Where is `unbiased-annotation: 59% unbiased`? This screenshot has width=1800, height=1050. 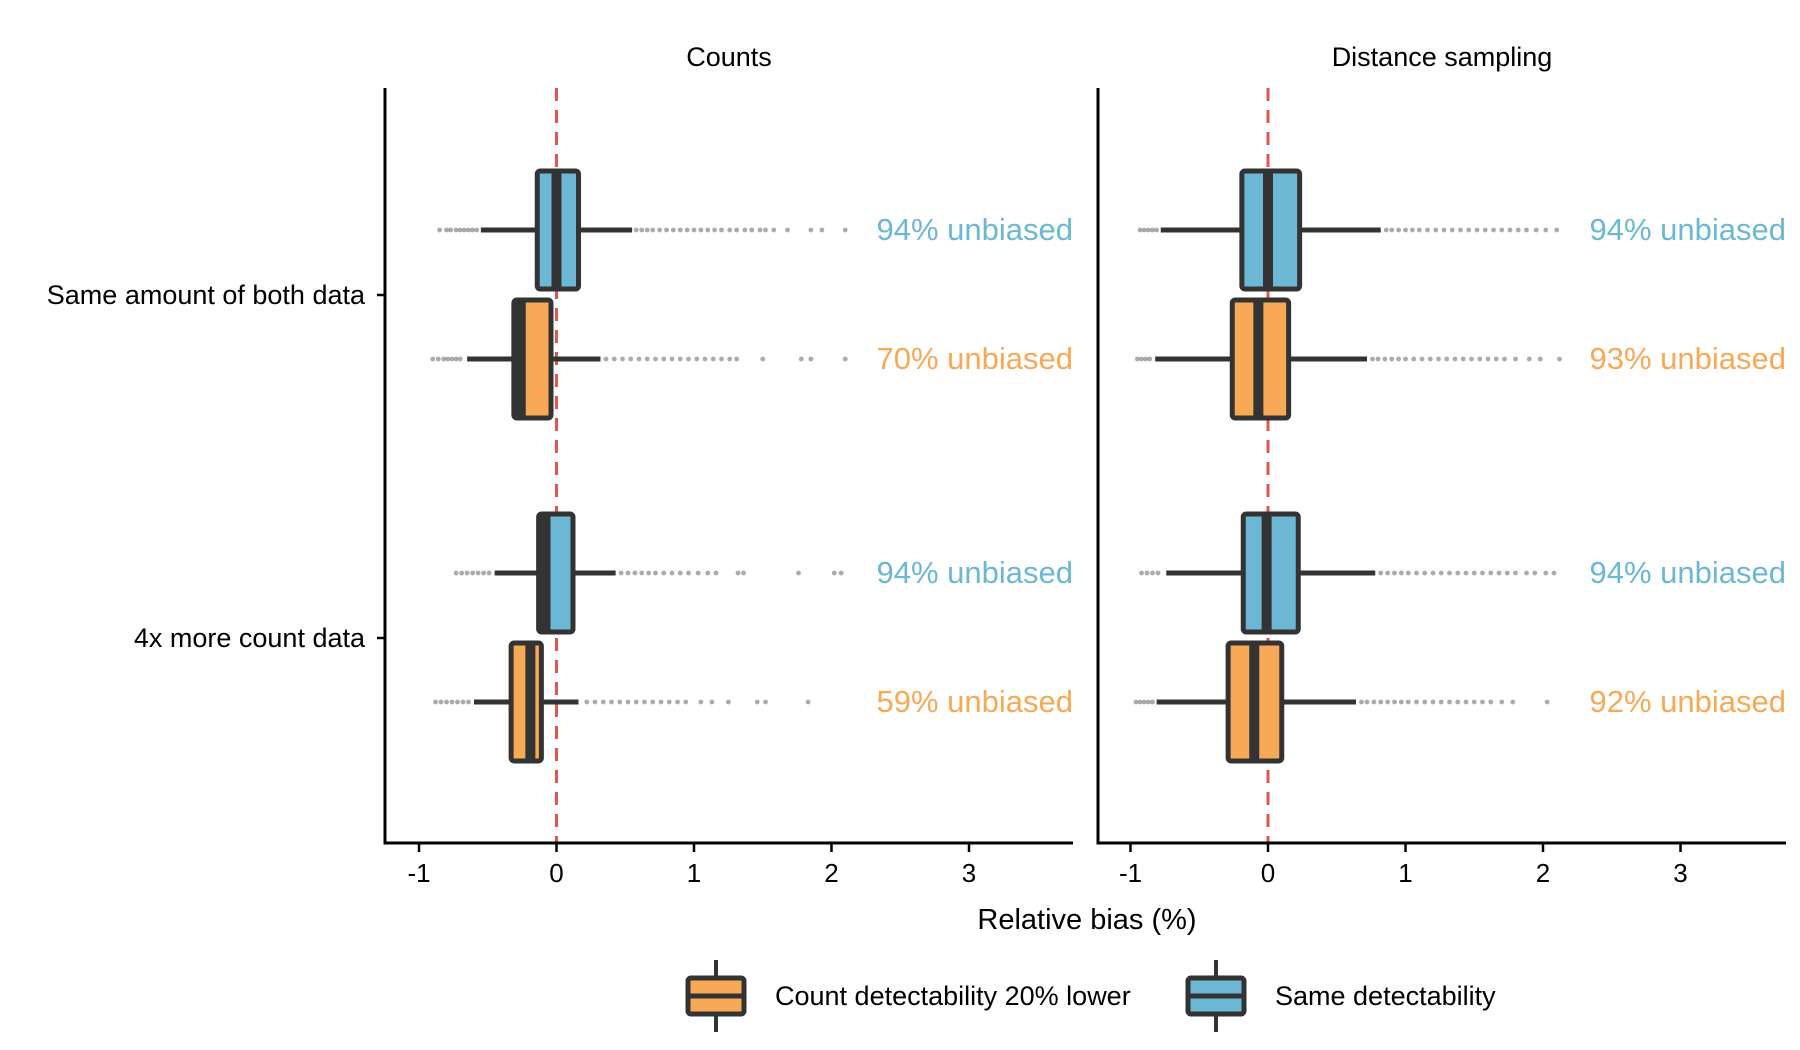 unbiased-annotation: 59% unbiased is located at coordinates (975, 701).